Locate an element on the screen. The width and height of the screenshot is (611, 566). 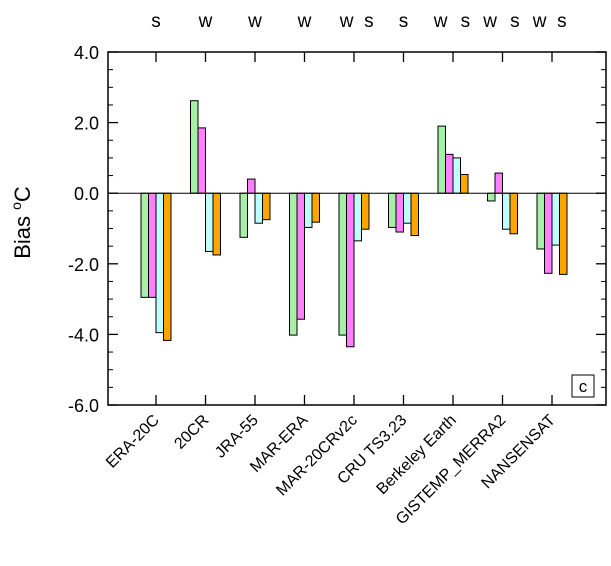
degree-sign: o is located at coordinates (16, 206).